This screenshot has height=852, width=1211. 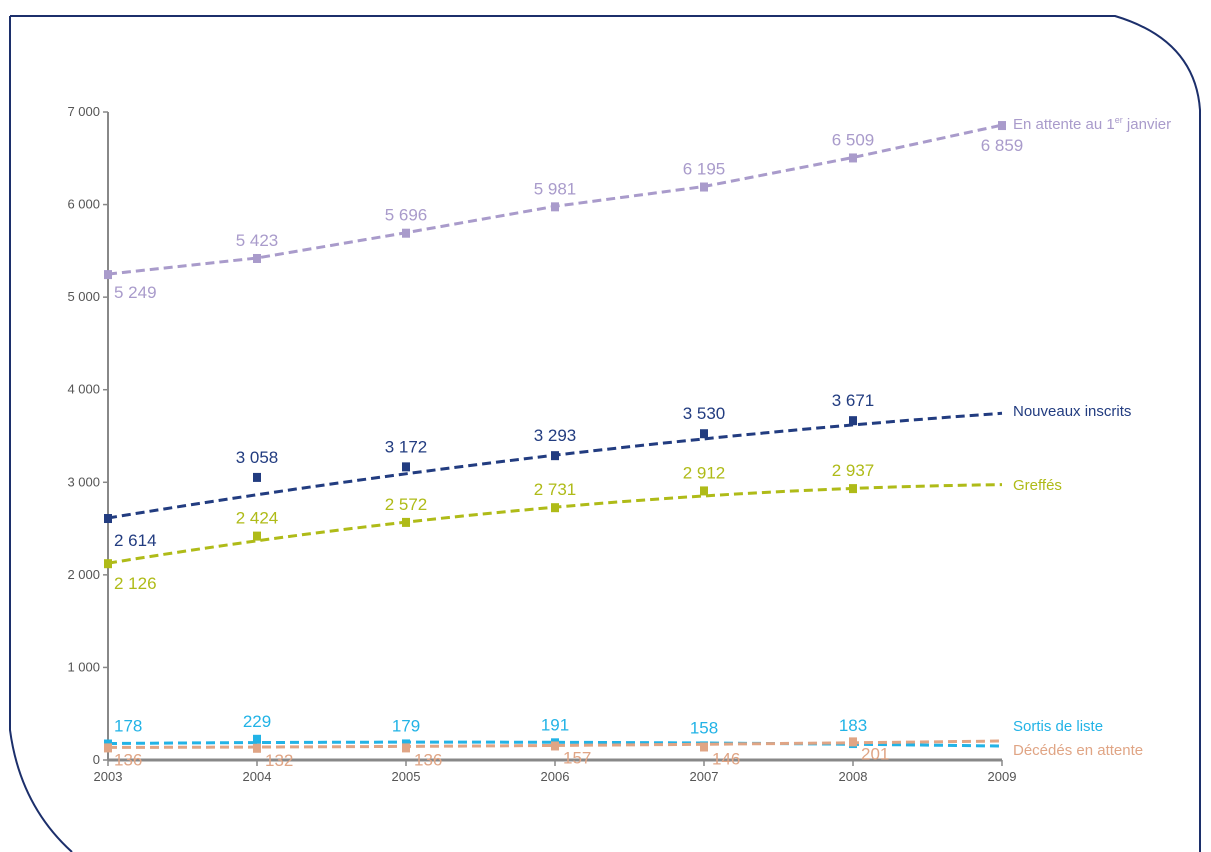 What do you see at coordinates (704, 776) in the screenshot?
I see `x-tick-label: 2007` at bounding box center [704, 776].